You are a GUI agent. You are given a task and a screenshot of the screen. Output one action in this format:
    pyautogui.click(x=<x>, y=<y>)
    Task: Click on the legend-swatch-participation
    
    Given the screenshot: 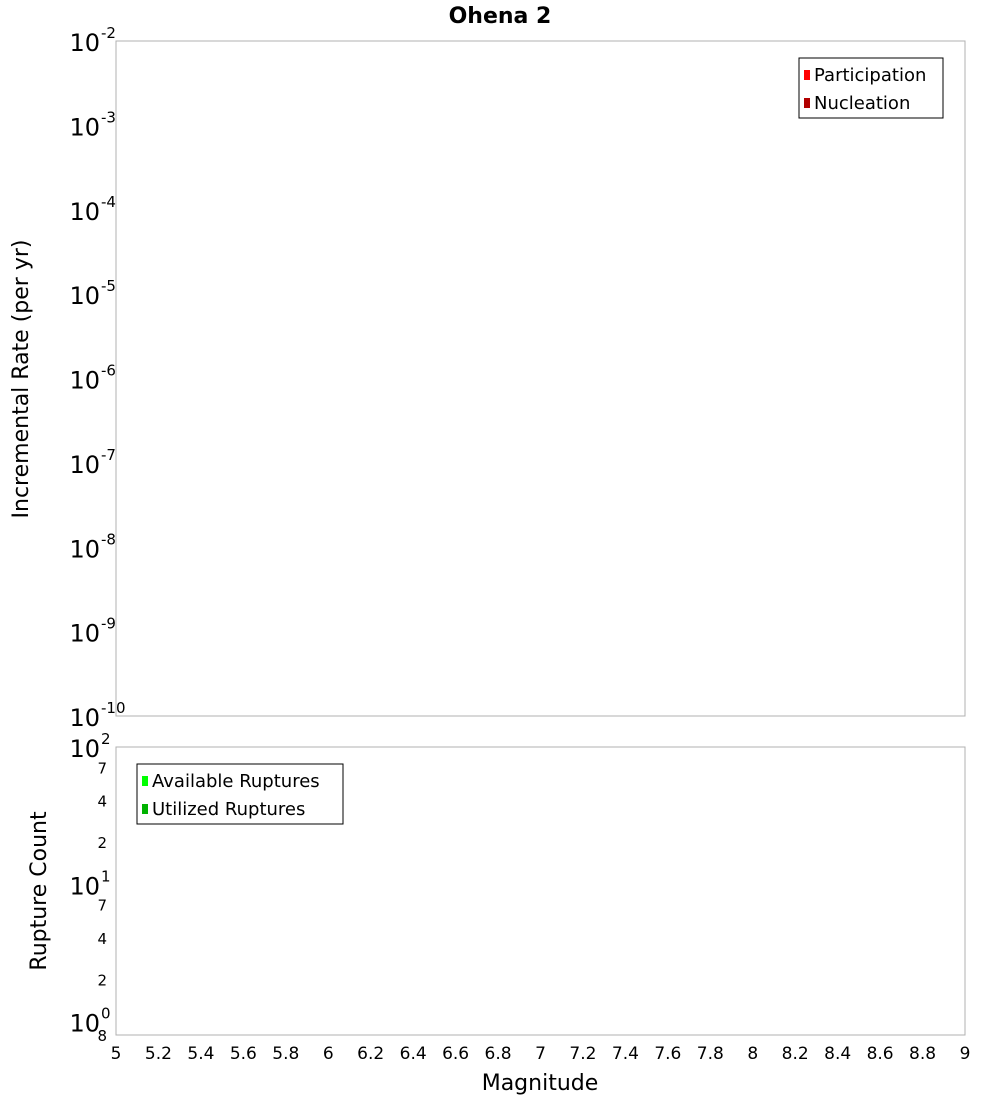 What is the action you would take?
    pyautogui.click(x=807, y=75)
    